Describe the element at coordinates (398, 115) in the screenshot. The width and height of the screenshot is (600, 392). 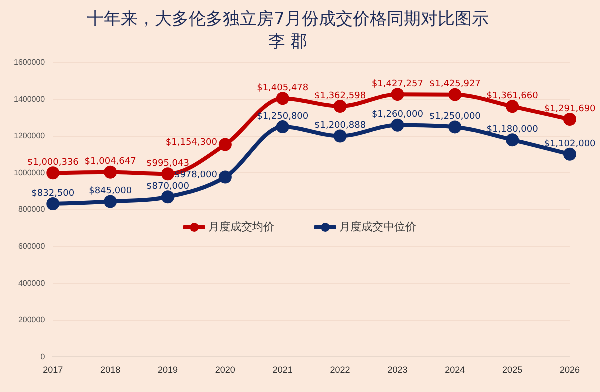
I see `data-label: $1,260,000` at that location.